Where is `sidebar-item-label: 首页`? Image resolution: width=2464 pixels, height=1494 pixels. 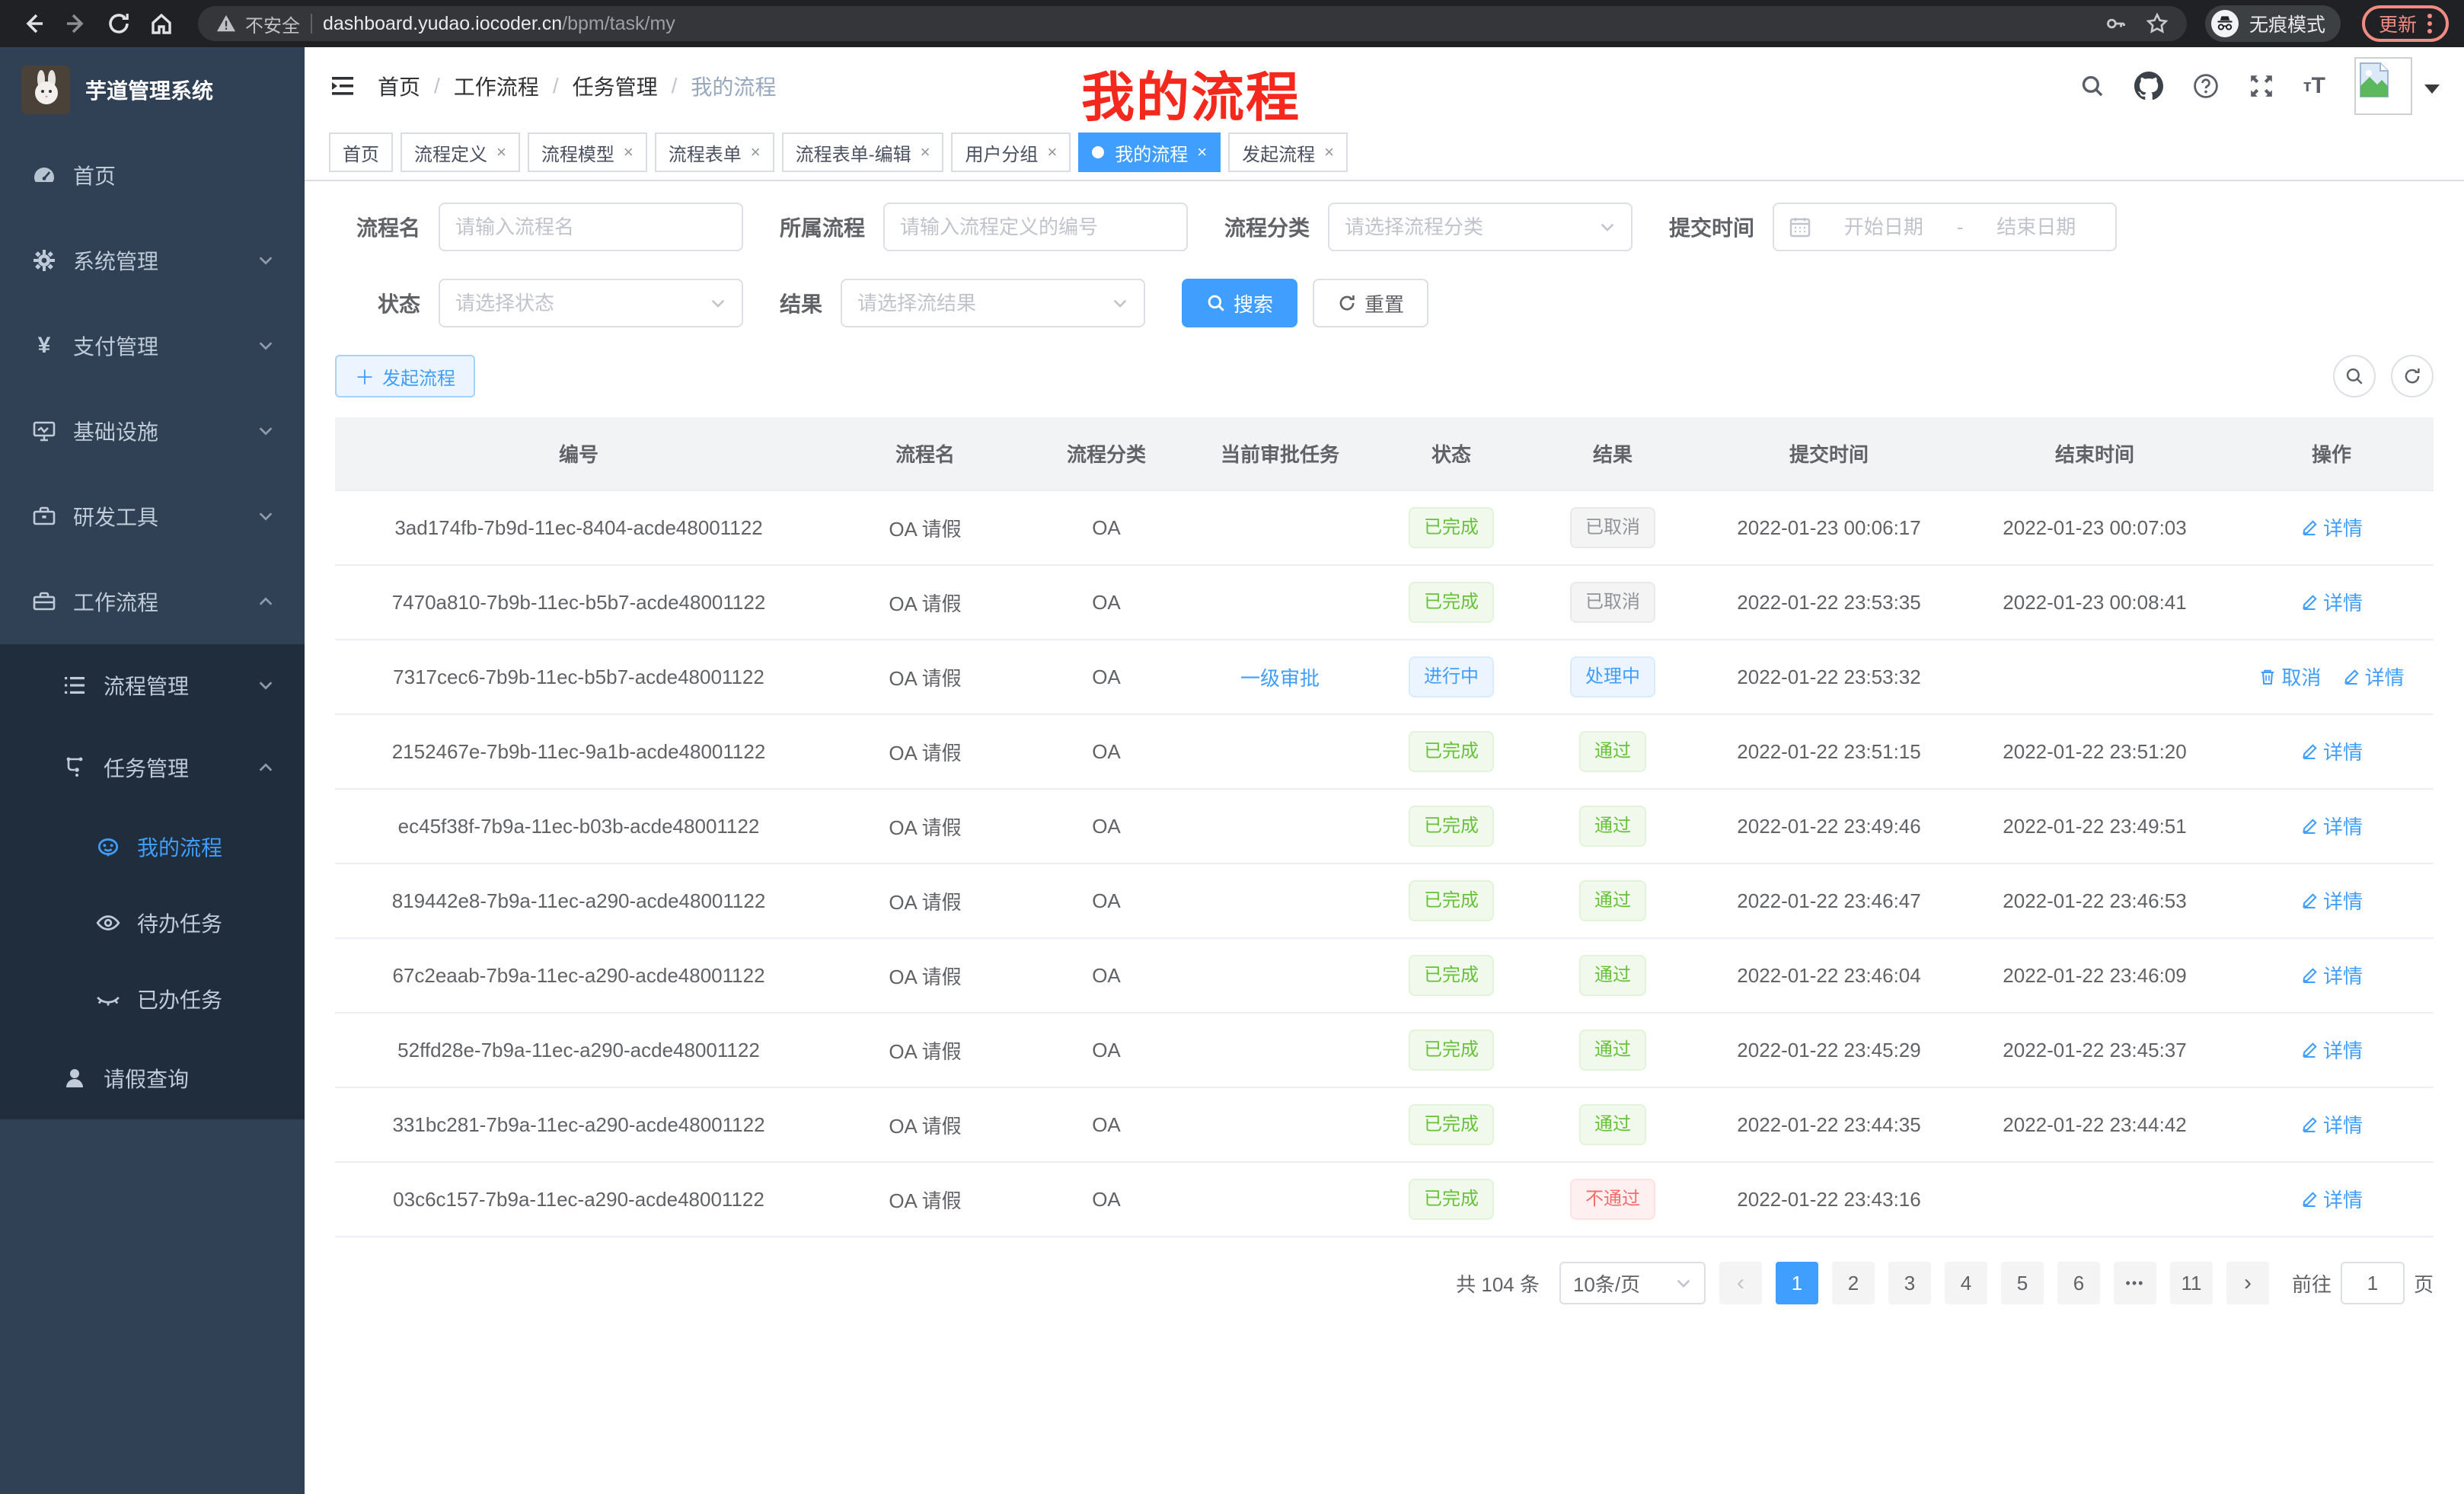 sidebar-item-label: 首页 is located at coordinates (94, 176).